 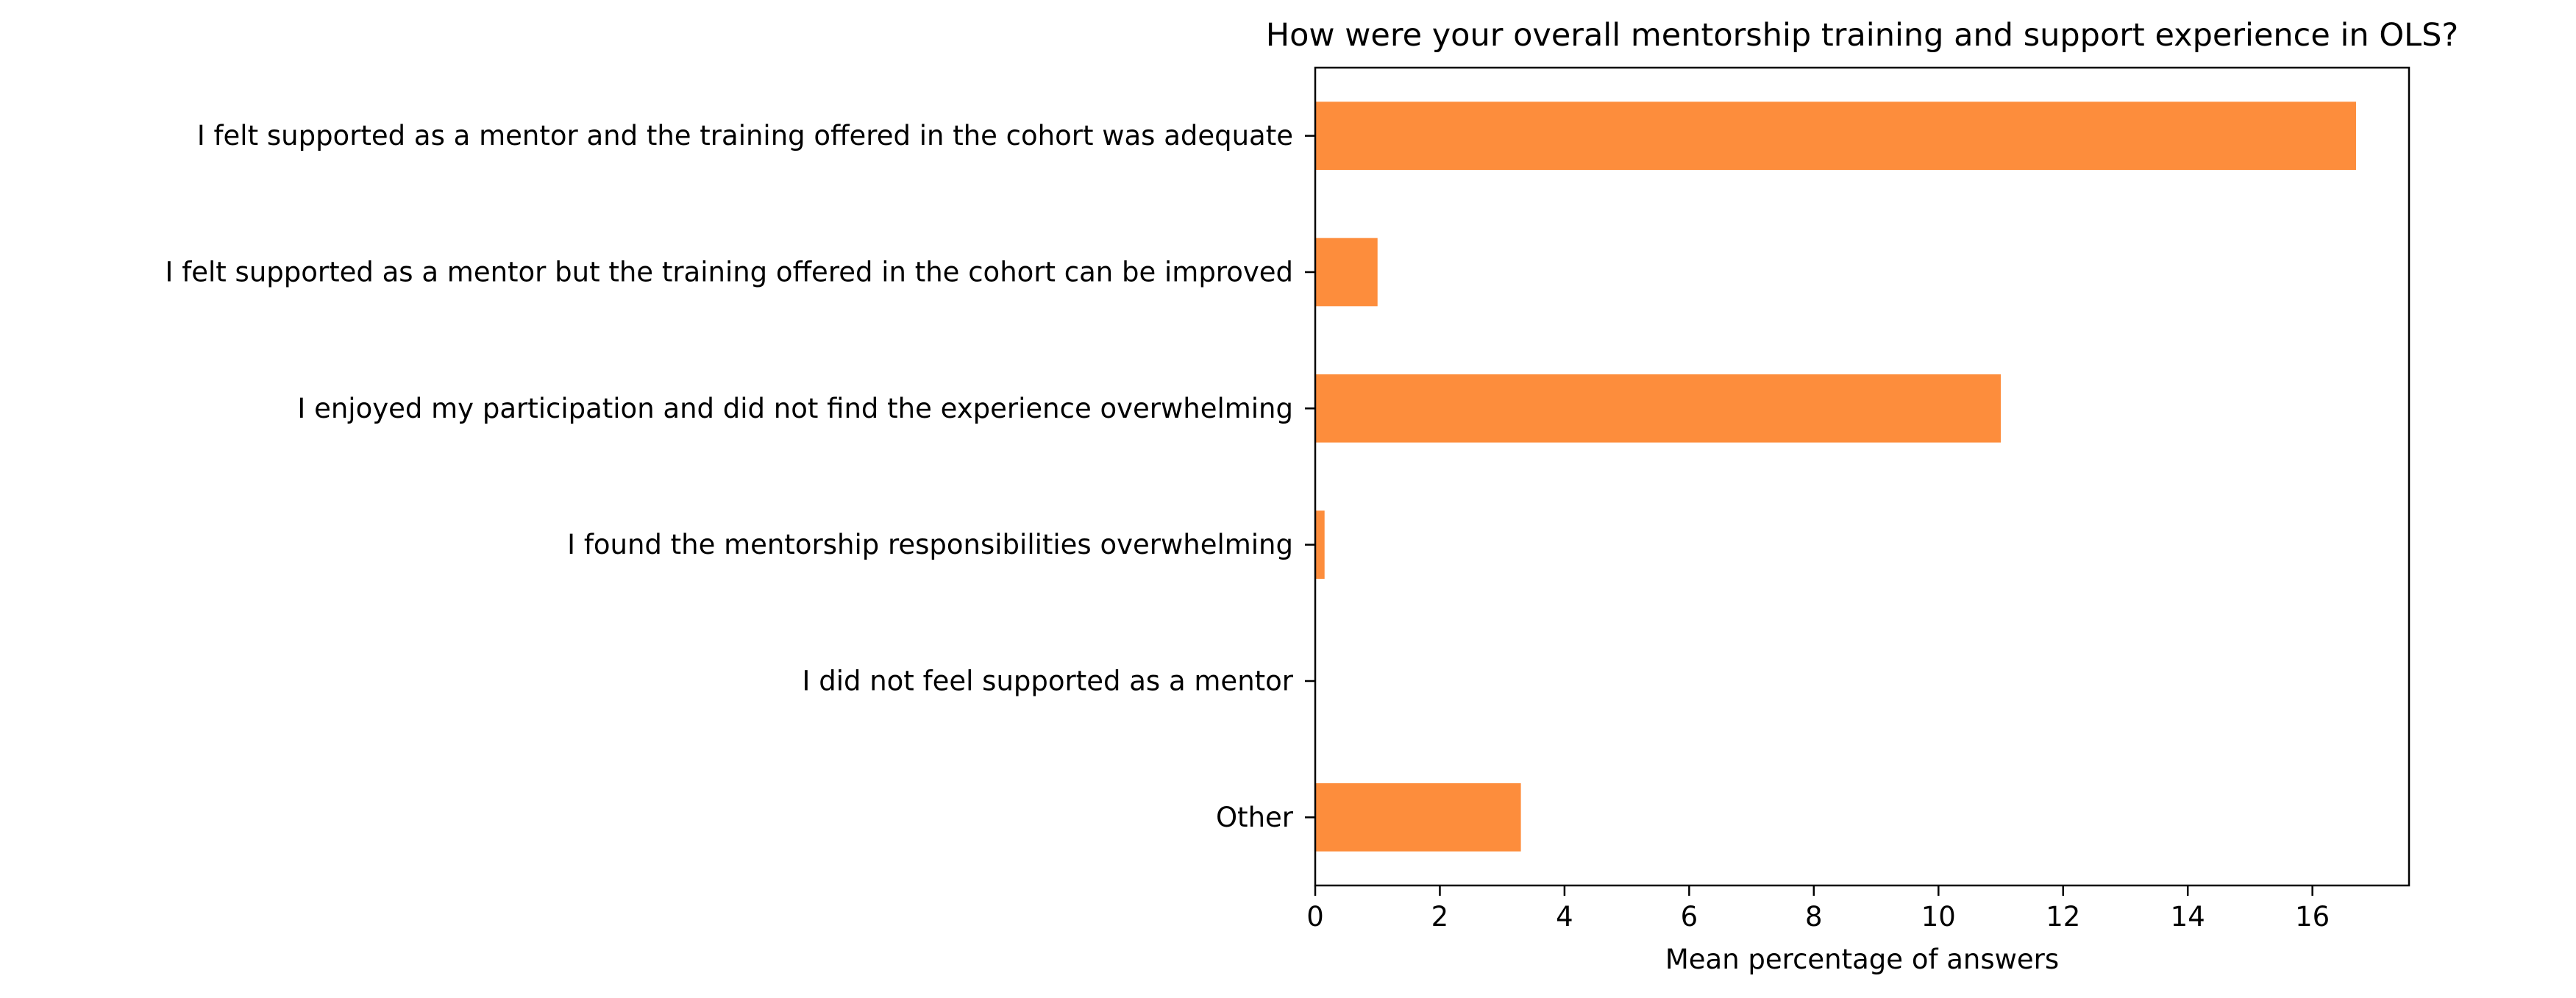 I want to click on x-tick-label: 6, so click(x=1689, y=917).